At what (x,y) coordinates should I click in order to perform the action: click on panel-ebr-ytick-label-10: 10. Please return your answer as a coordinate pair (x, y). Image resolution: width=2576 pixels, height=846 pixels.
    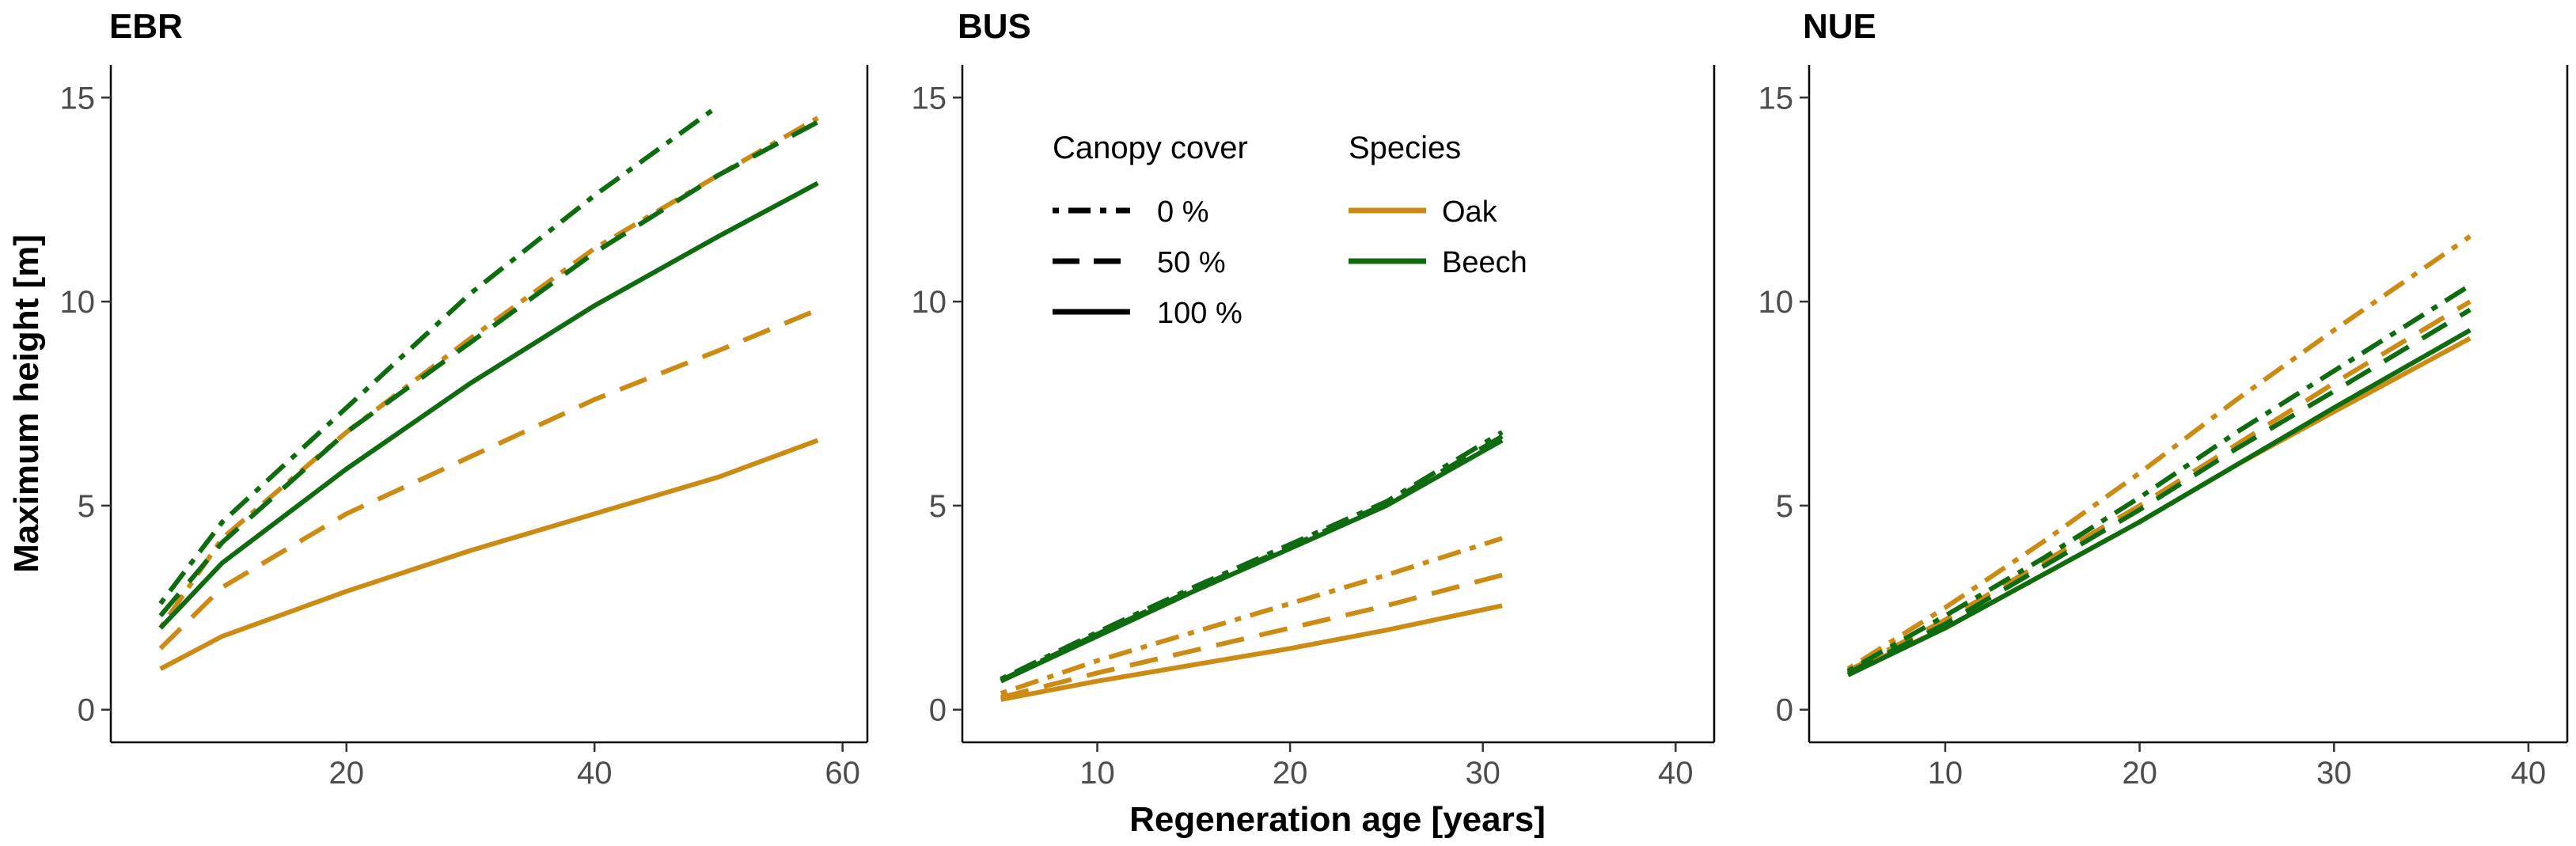
    Looking at the image, I should click on (78, 302).